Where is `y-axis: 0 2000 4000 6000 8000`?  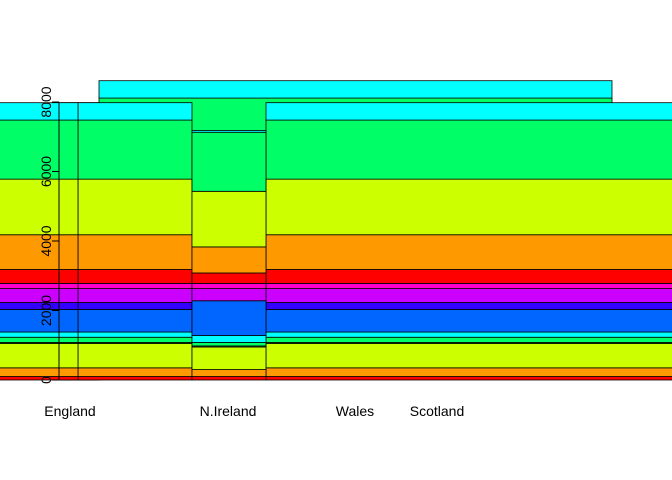 y-axis: 0 2000 4000 6000 8000 is located at coordinates (49, 235).